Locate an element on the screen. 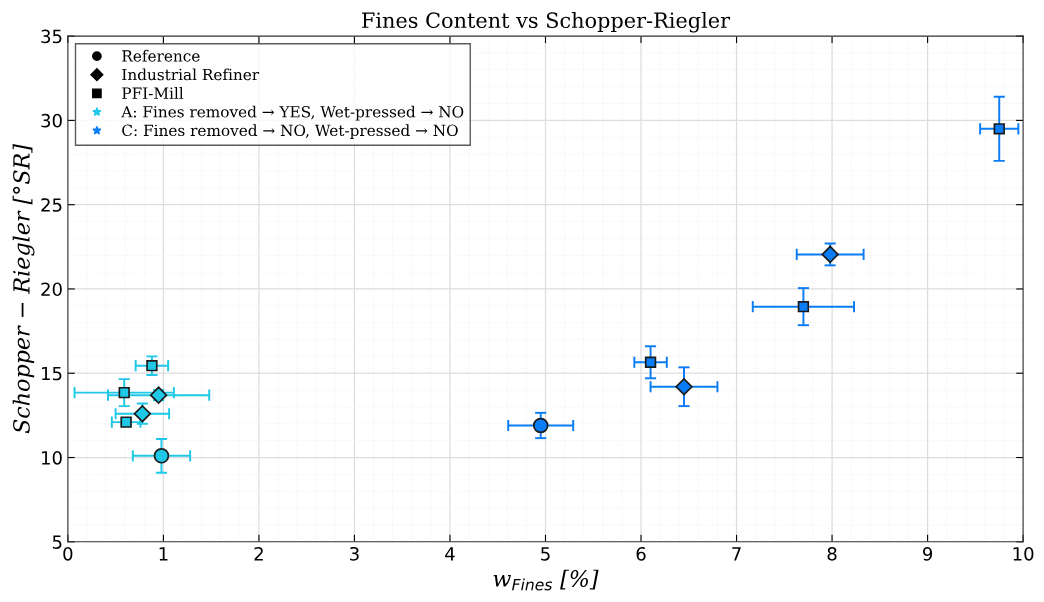 This screenshot has height=602, width=1044. legend-label: PFI-Mill is located at coordinates (153, 93).